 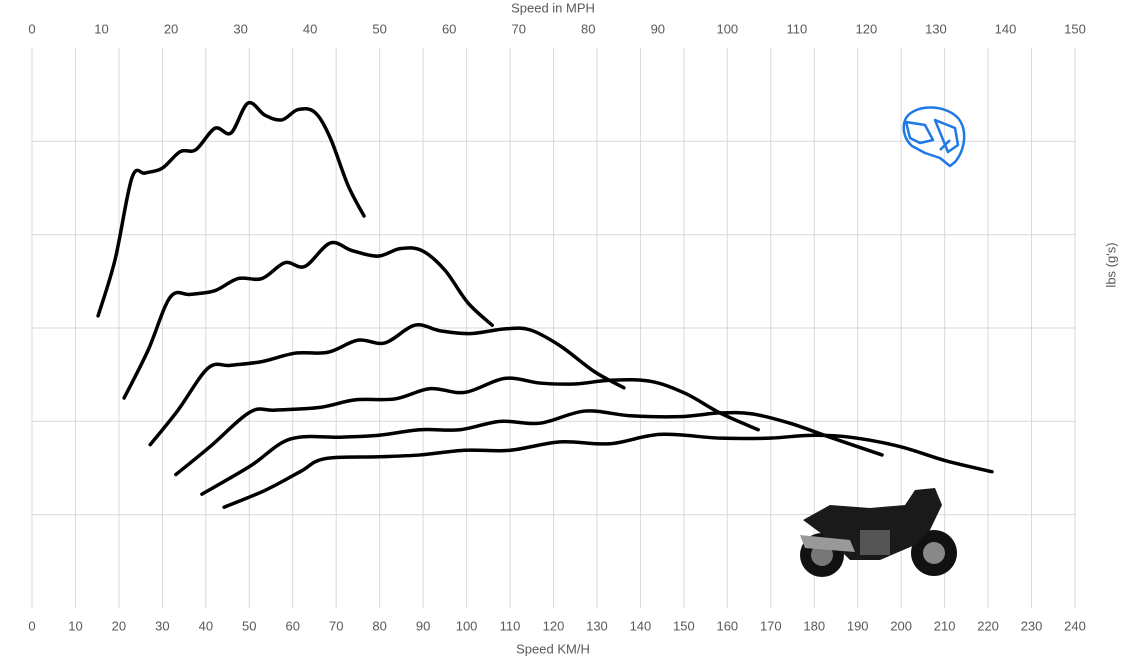 What do you see at coordinates (641, 625) in the screenshot?
I see `x-tick-label: 140` at bounding box center [641, 625].